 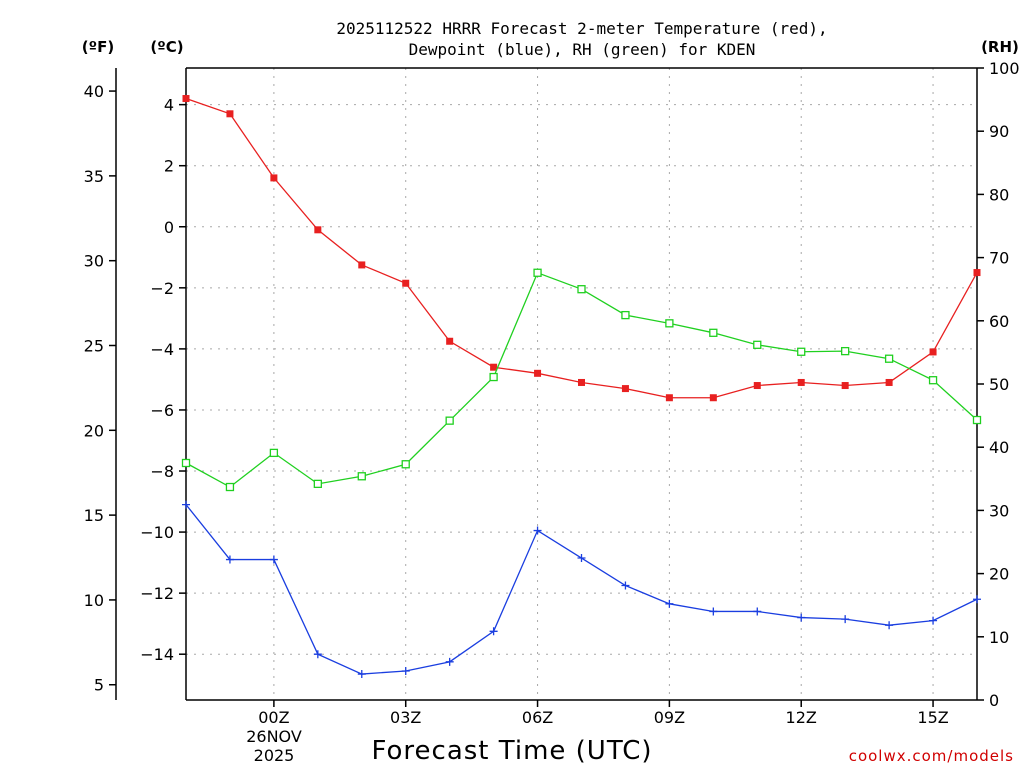 I want to click on celsius-tick-label: −12, so click(x=157, y=593).